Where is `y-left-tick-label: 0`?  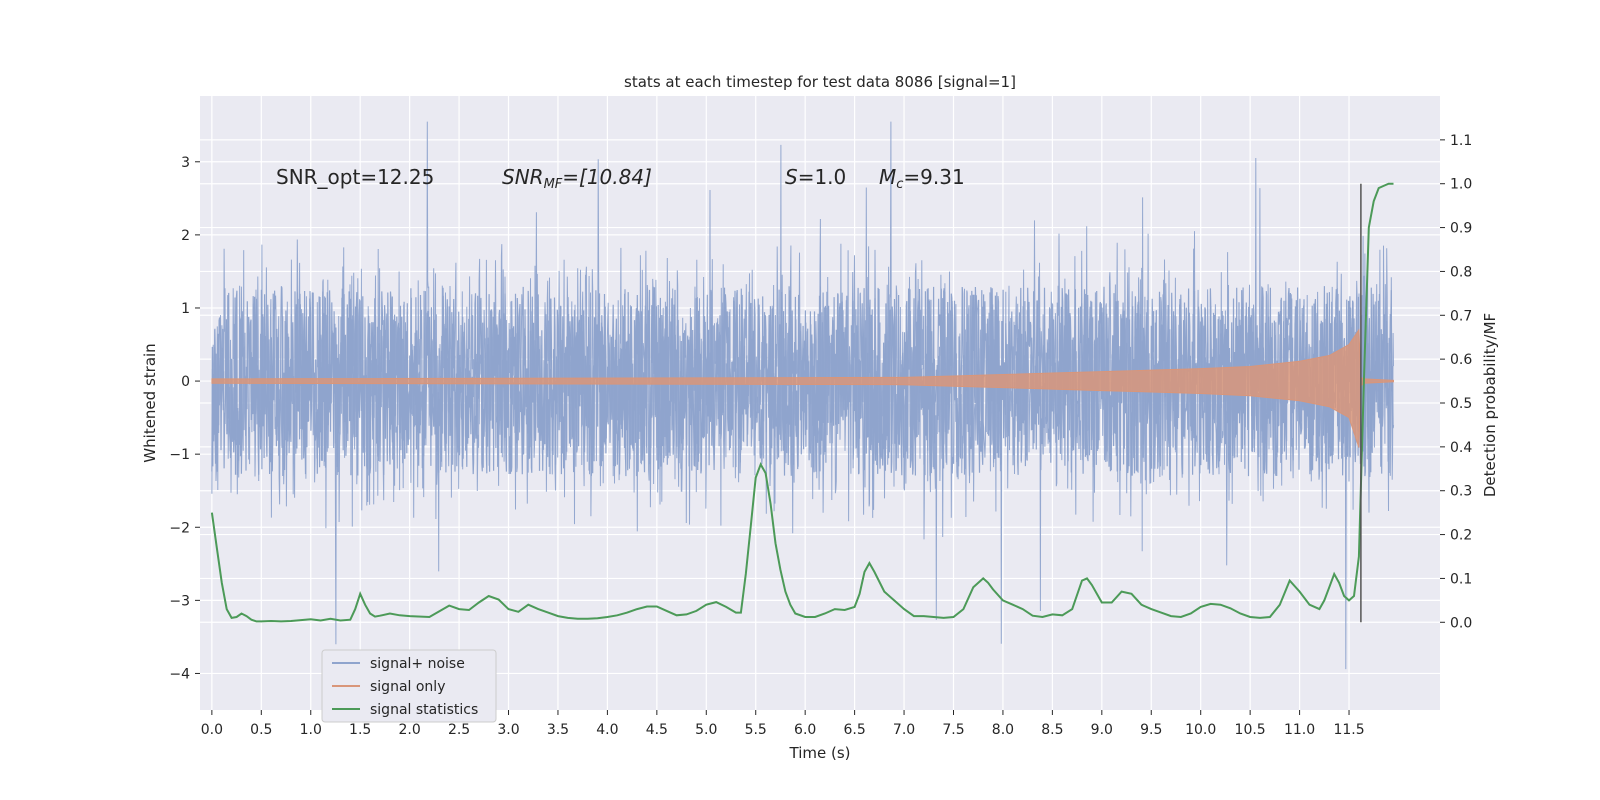 y-left-tick-label: 0 is located at coordinates (185, 382).